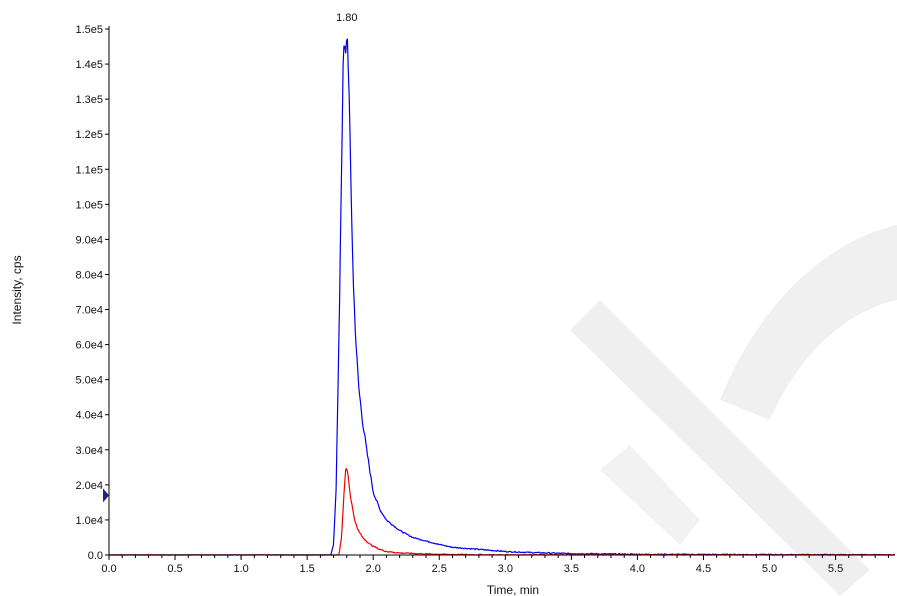 This screenshot has width=897, height=596. Describe the element at coordinates (89, 486) in the screenshot. I see `y-tick-label: 2.0e4` at that location.